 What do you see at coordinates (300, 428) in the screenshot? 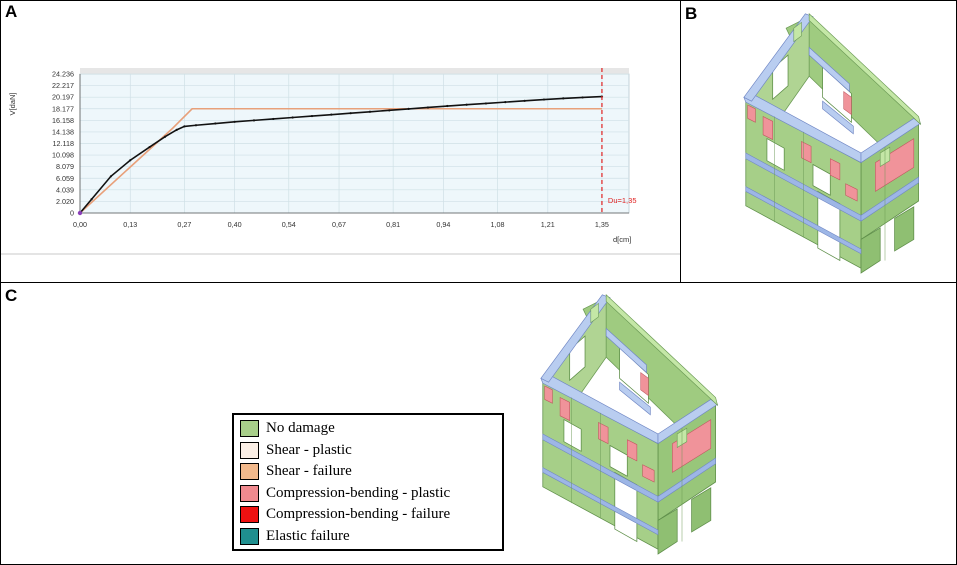
I see `legend-label: No damage` at bounding box center [300, 428].